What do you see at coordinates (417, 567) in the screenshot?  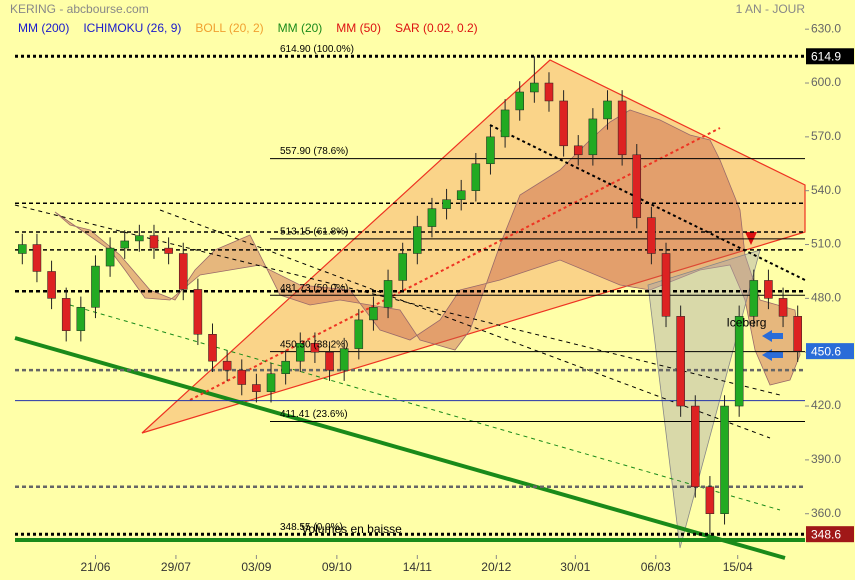 I see `x-tick-label: 14/11` at bounding box center [417, 567].